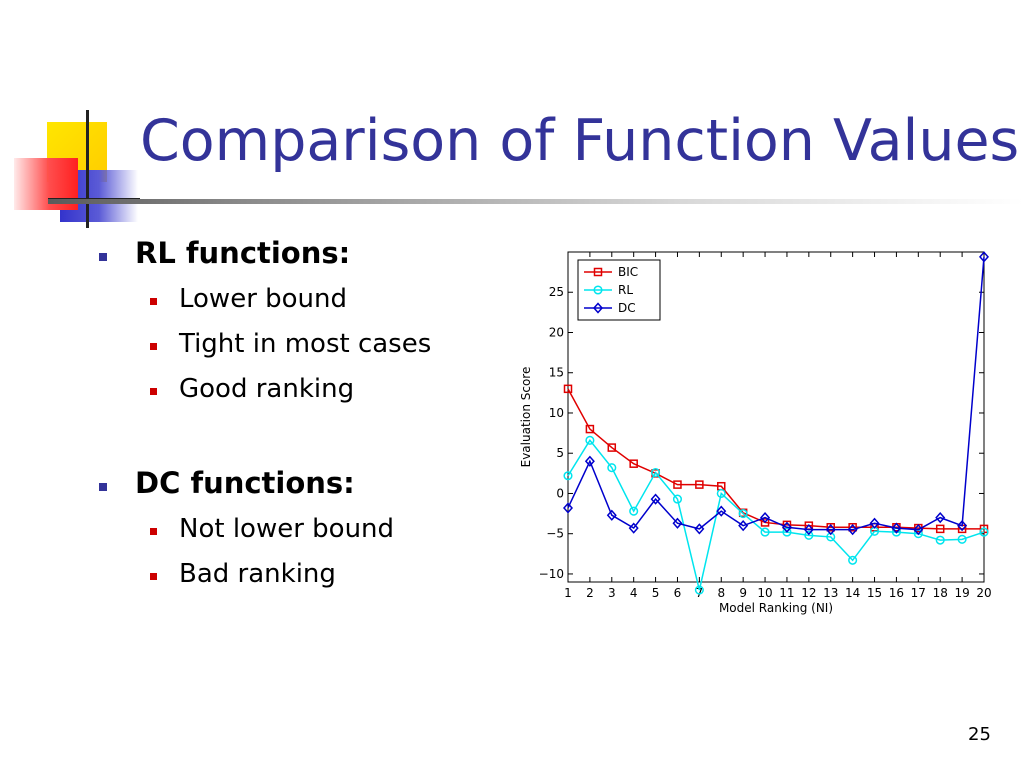  I want to click on title-decoration, so click(70, 165).